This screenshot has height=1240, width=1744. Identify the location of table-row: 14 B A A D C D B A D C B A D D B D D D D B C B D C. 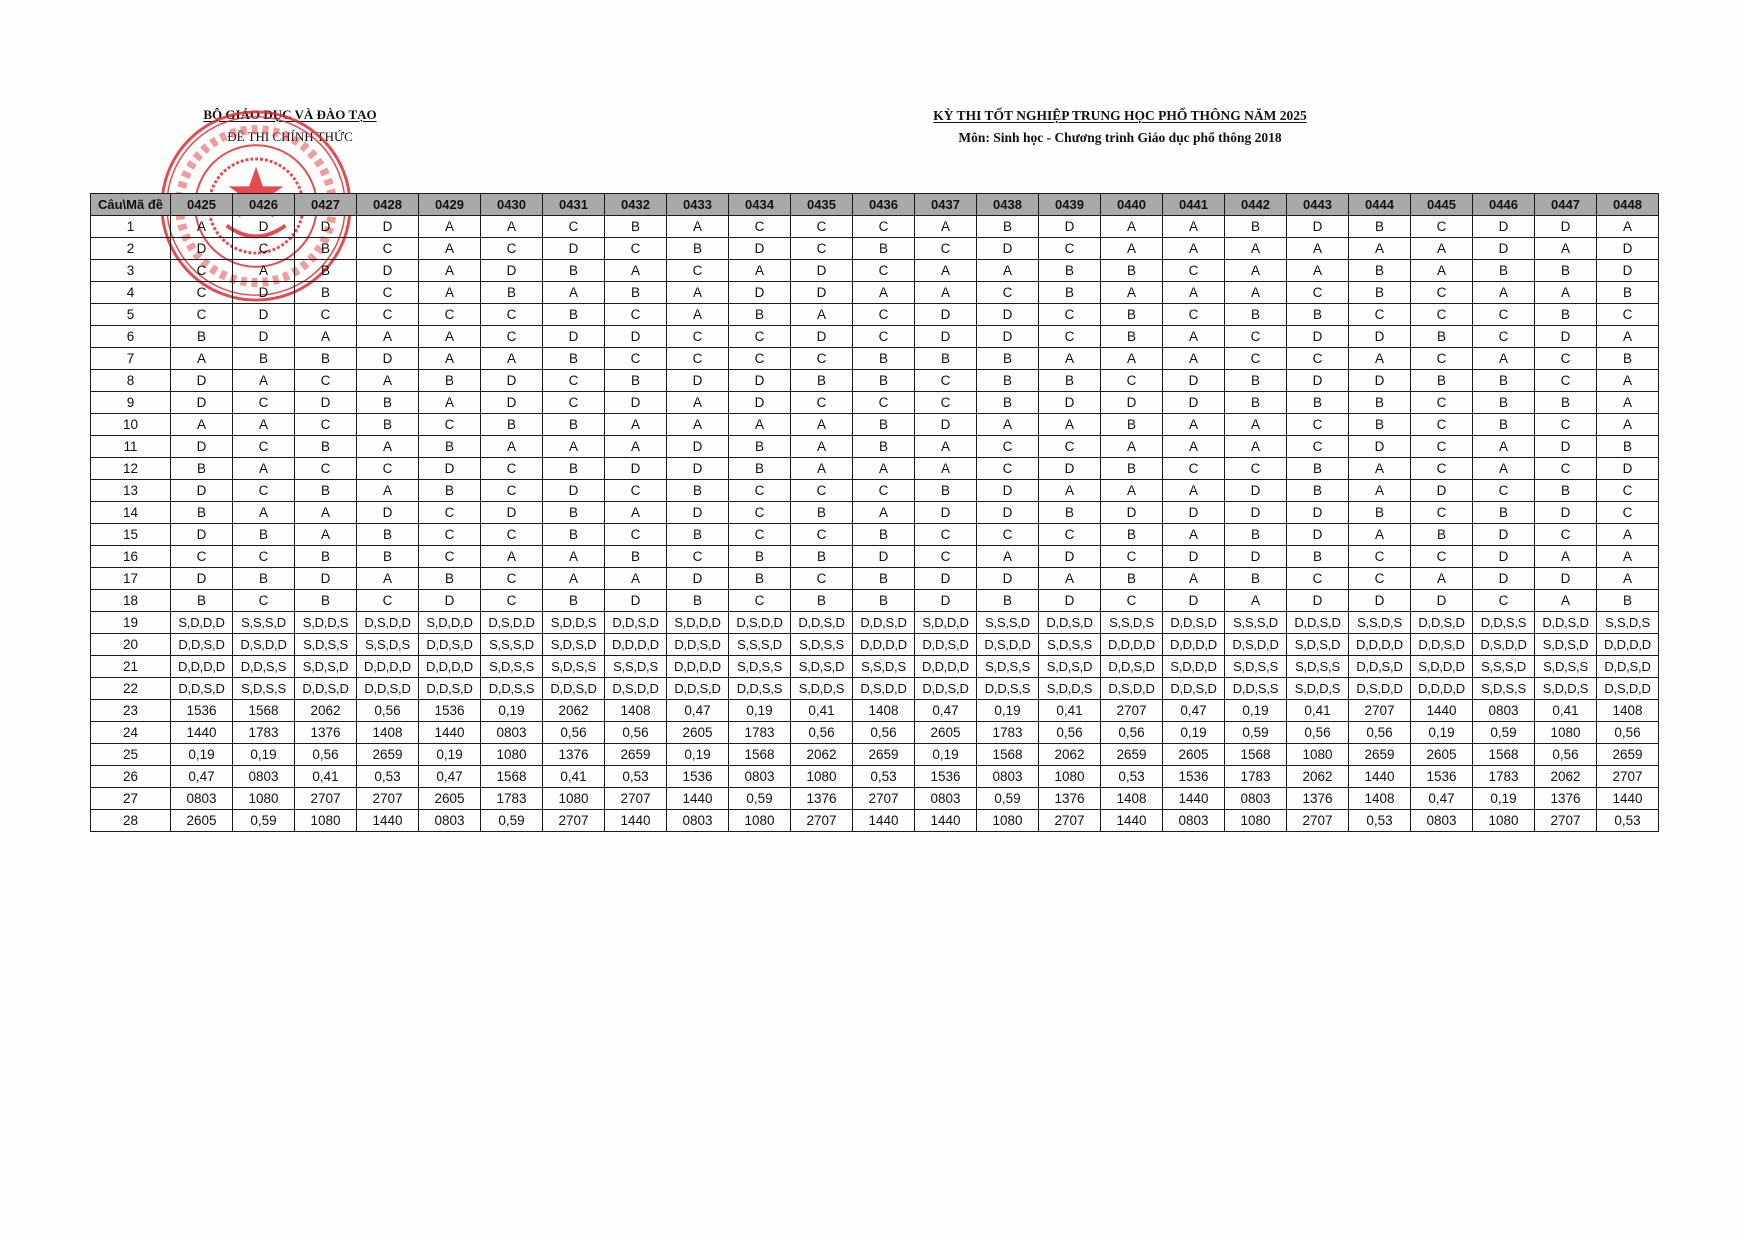
(874, 512).